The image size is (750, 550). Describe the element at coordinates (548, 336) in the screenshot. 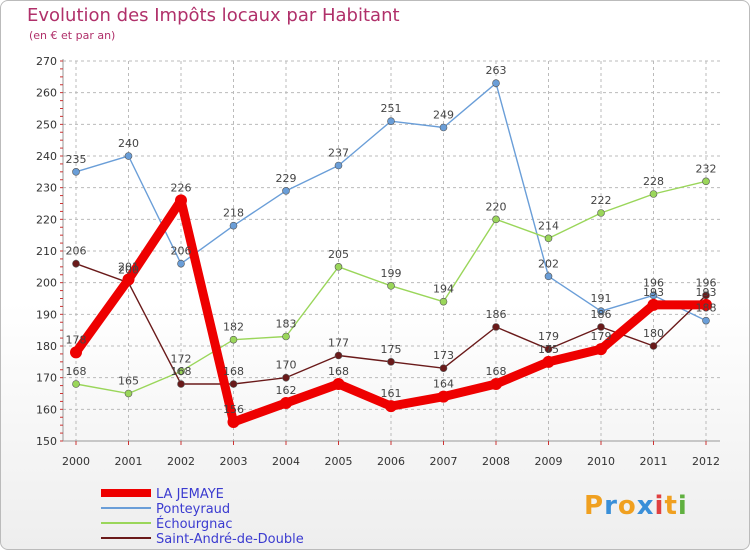

I see `data-label-3: 179` at that location.